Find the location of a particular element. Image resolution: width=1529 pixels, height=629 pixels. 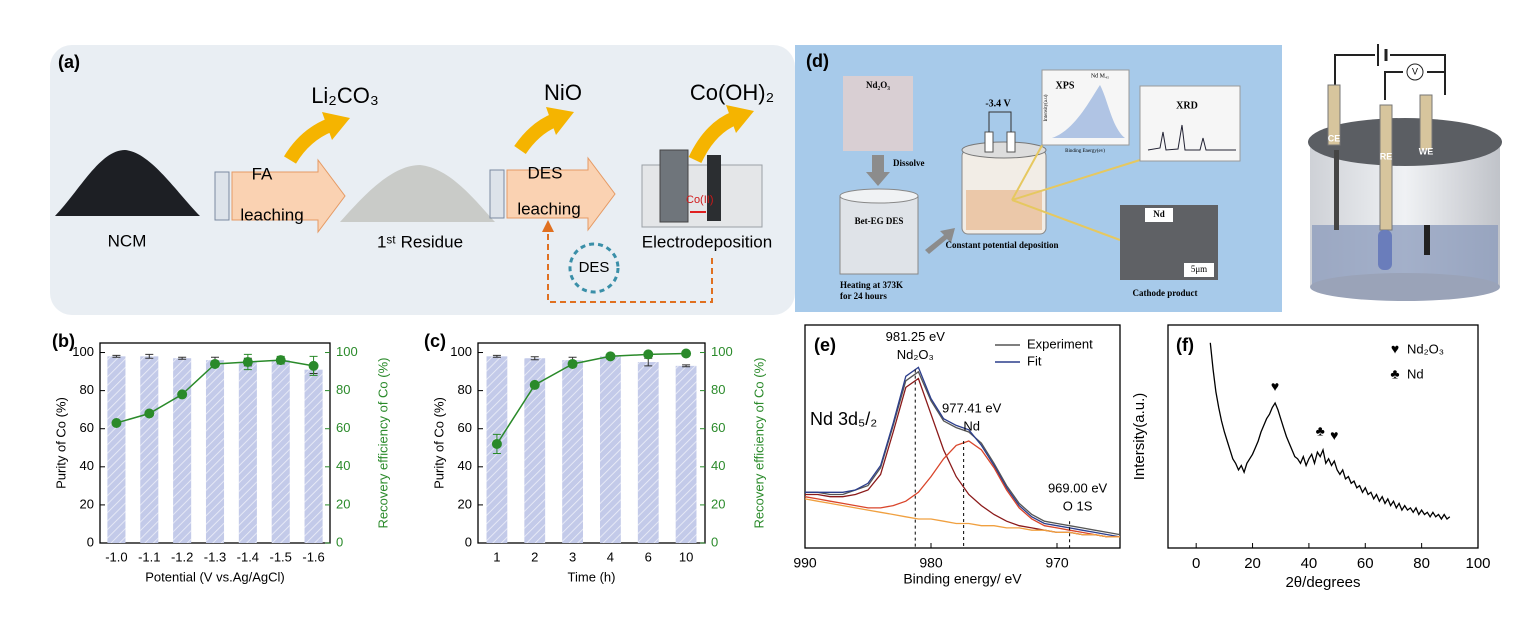

y-axis-label: Purity of Co (%) is located at coordinates (60, 443).